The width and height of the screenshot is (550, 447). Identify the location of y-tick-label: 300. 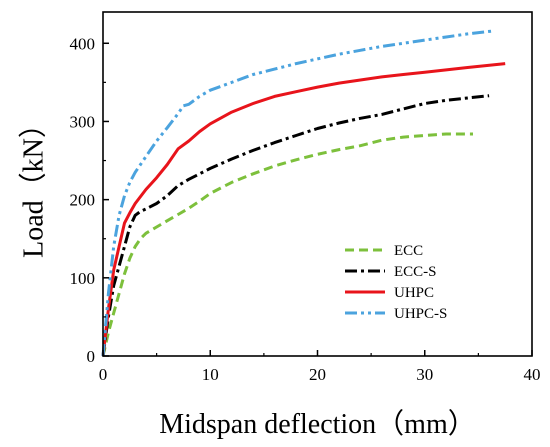
(83, 121).